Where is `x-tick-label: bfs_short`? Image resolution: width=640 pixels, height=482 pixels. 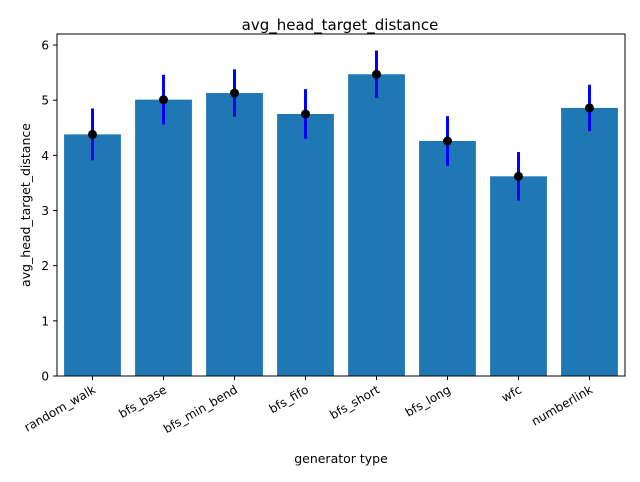 x-tick-label: bfs_short is located at coordinates (354, 402).